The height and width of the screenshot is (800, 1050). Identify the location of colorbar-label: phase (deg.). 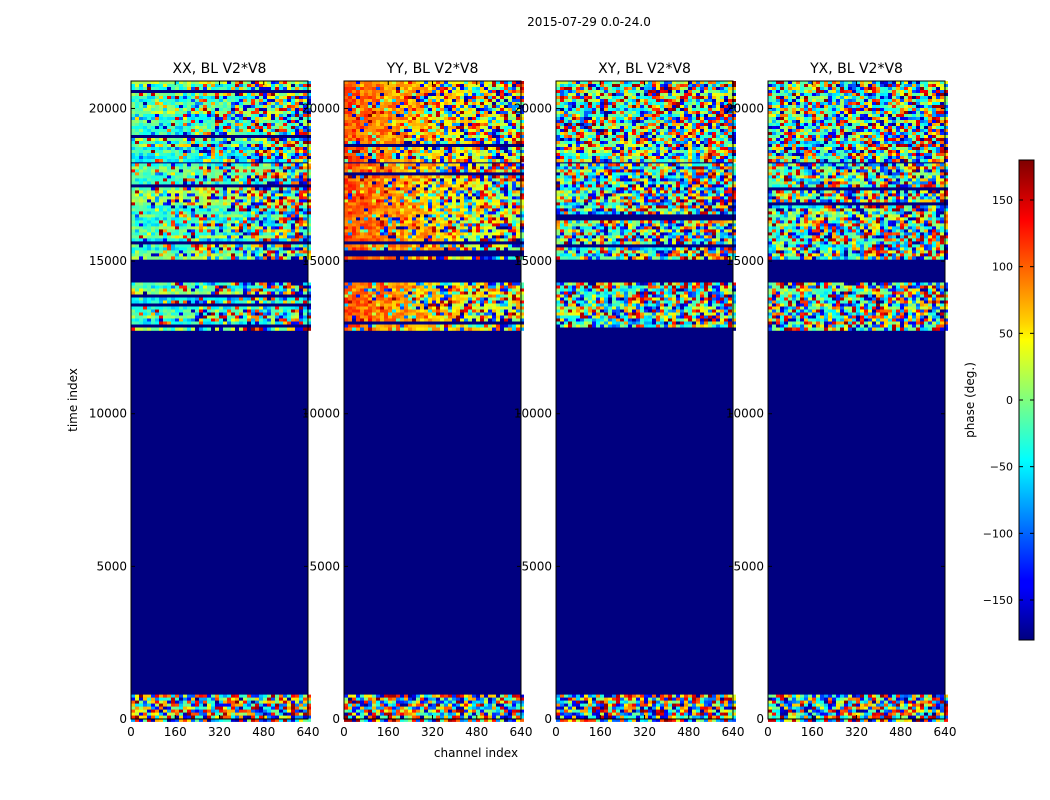
(970, 400).